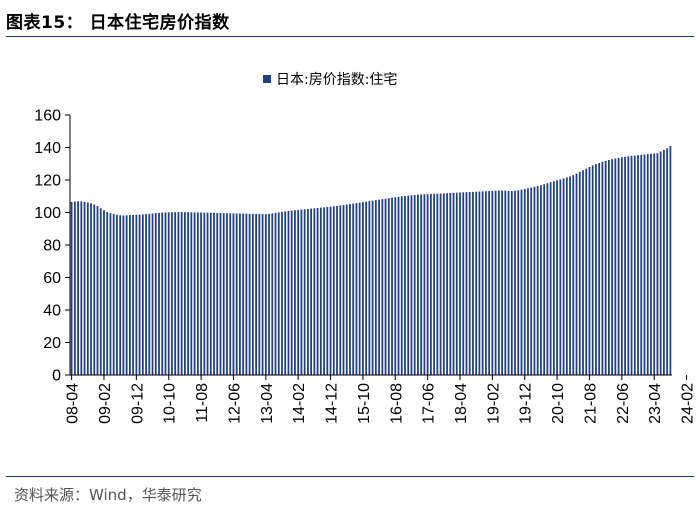 The height and width of the screenshot is (508, 700). I want to click on y-tick-label: 20, so click(52, 343).